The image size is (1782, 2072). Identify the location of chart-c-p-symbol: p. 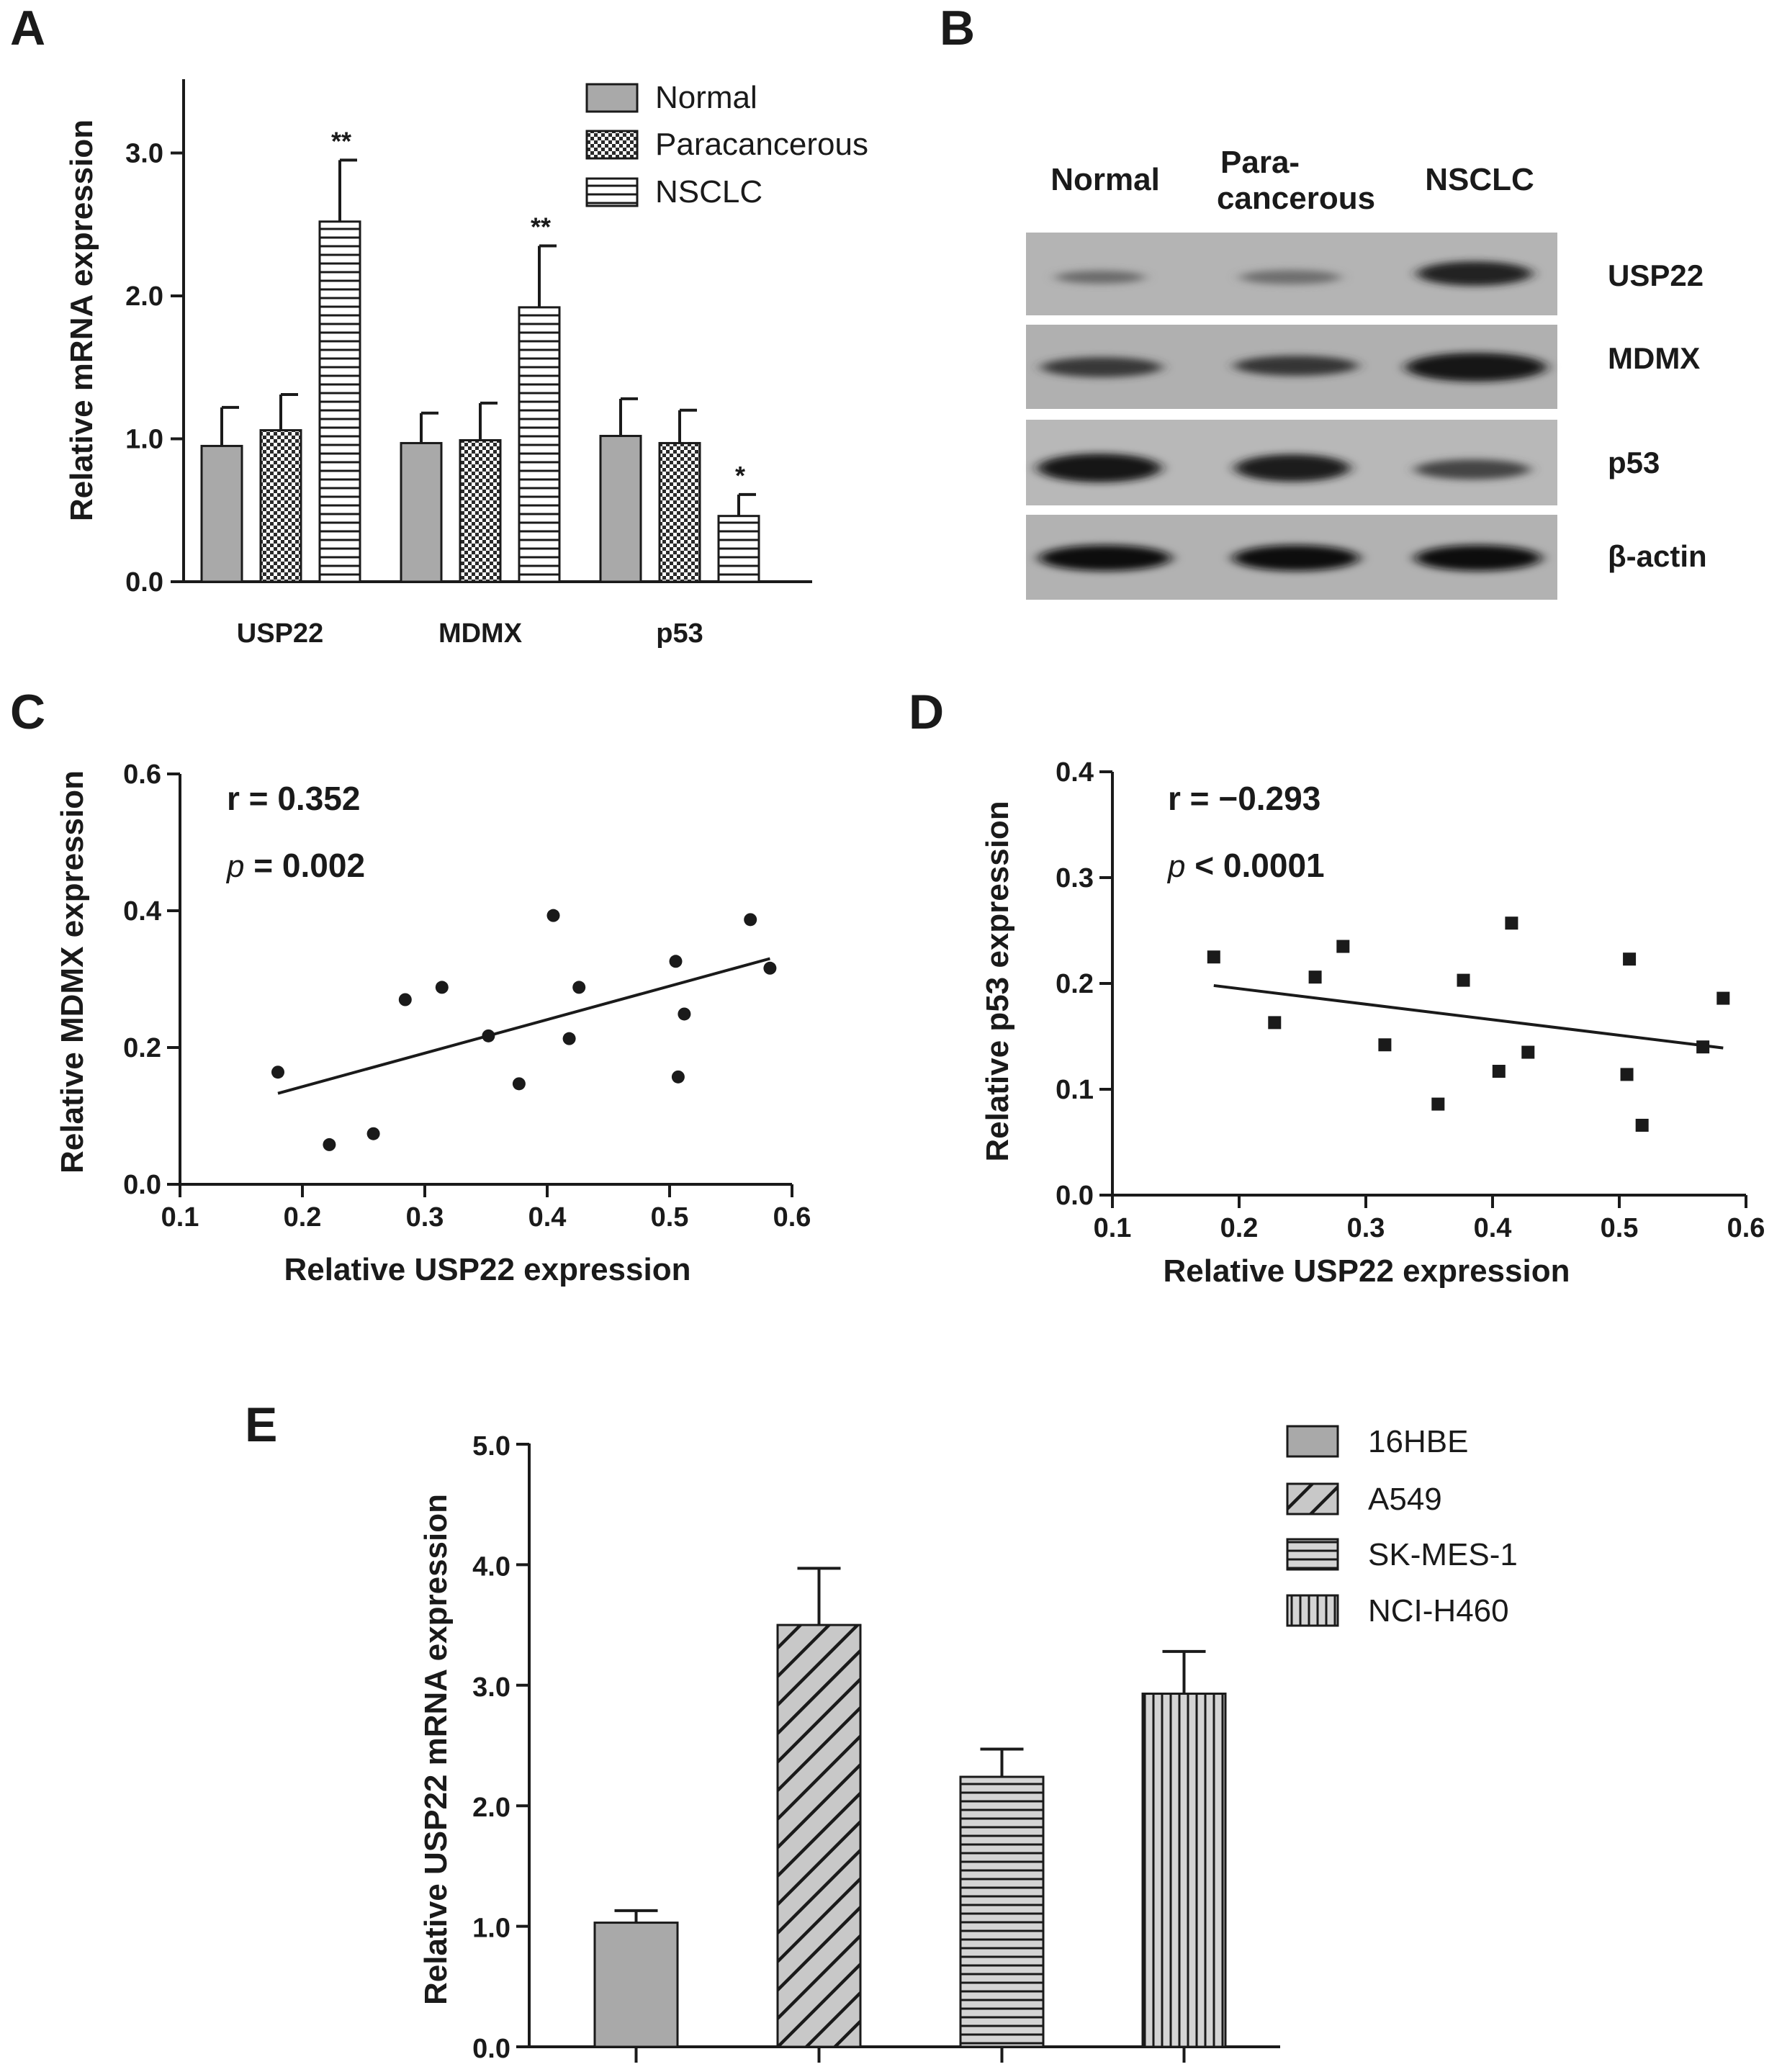
(234, 866).